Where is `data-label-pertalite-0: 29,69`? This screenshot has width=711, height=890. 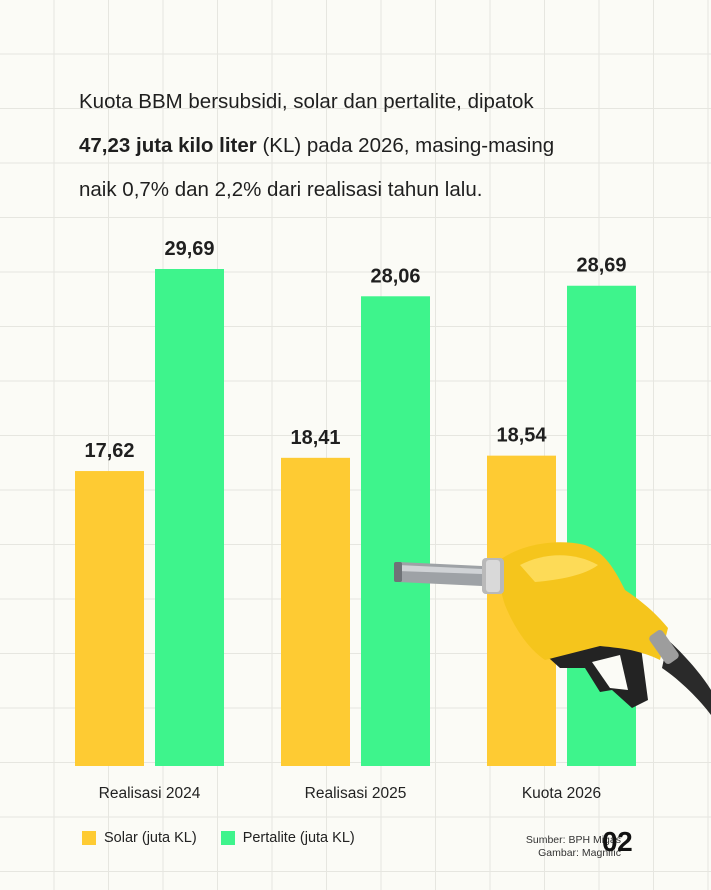 data-label-pertalite-0: 29,69 is located at coordinates (189, 249).